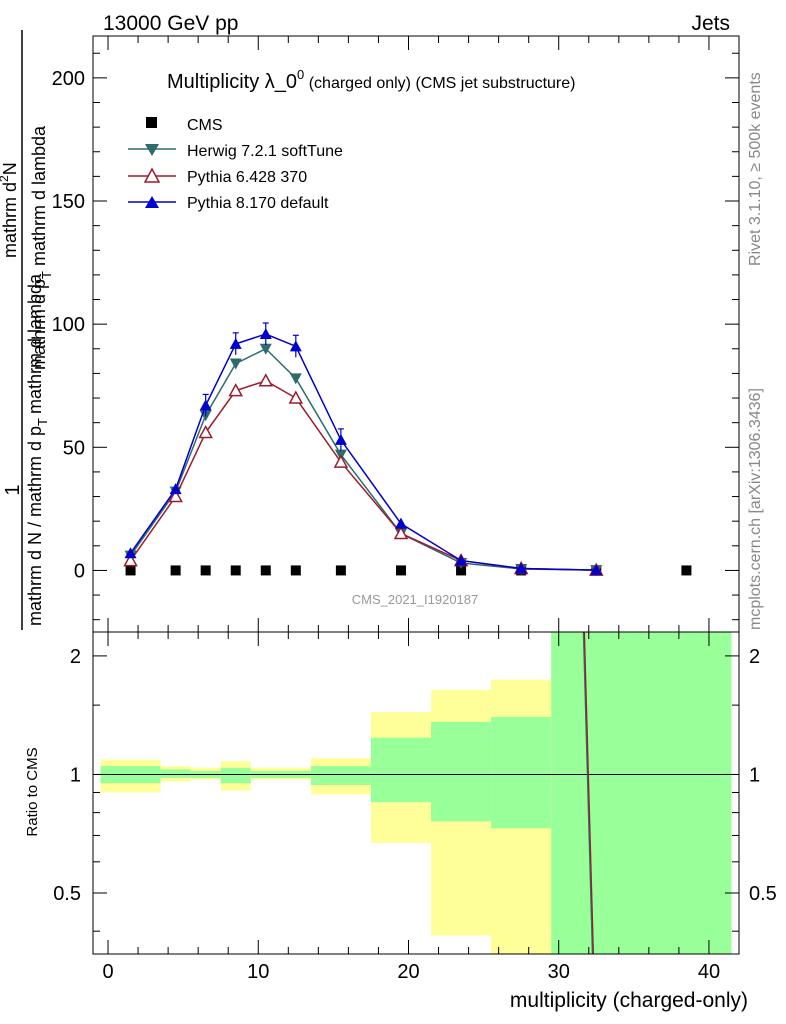  What do you see at coordinates (258, 972) in the screenshot?
I see `x-tick-label: 10` at bounding box center [258, 972].